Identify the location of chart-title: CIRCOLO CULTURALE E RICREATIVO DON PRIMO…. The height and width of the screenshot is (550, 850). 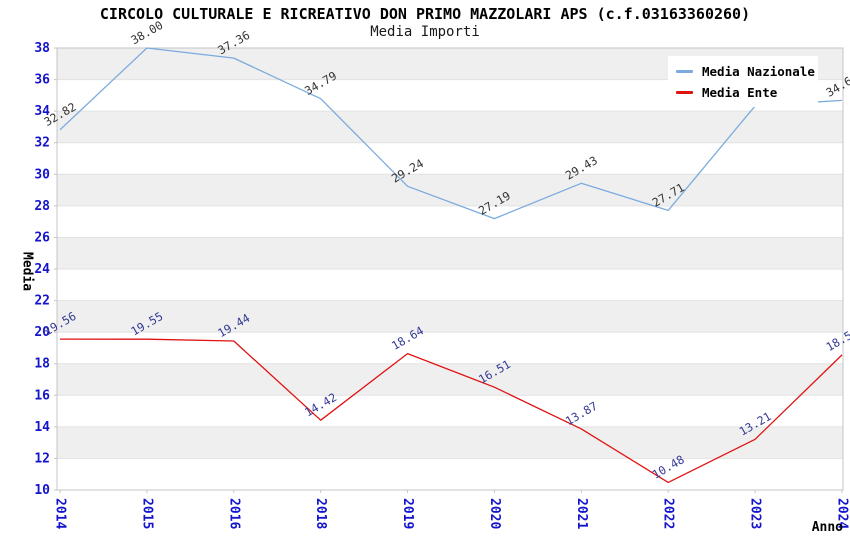
(425, 14).